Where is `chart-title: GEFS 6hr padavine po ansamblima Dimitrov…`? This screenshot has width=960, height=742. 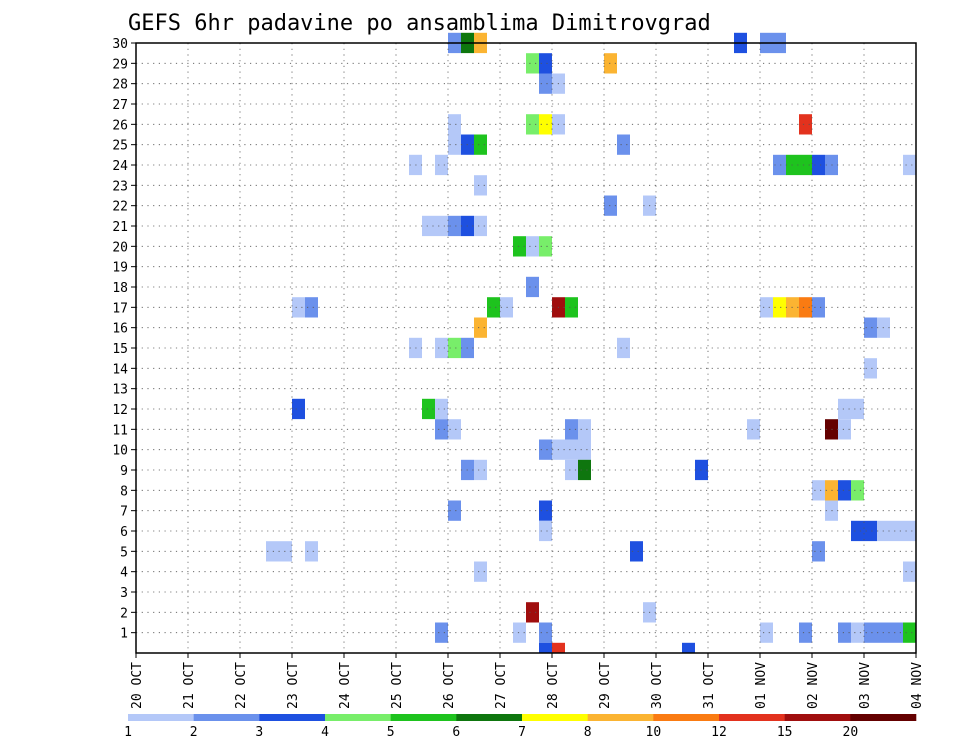 chart-title: GEFS 6hr padavine po ansamblima Dimitrov… is located at coordinates (419, 23).